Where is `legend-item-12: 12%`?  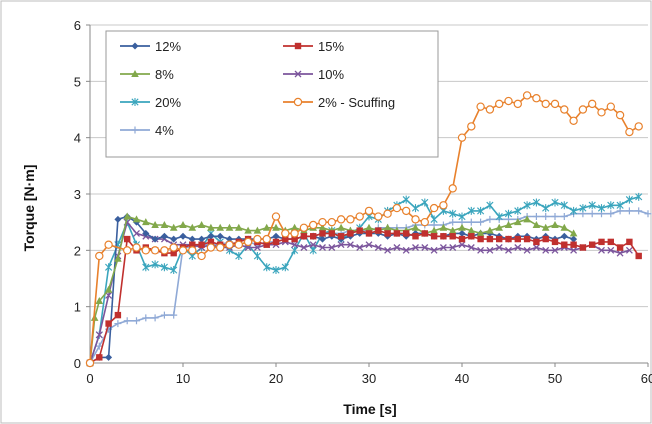
legend-item-12: 12% is located at coordinates (150, 46).